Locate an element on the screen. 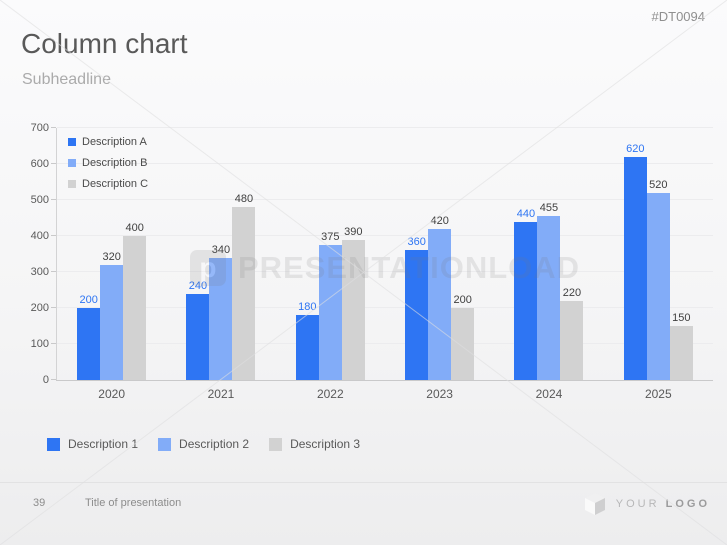  y-axis-label: 400 is located at coordinates (39, 236).